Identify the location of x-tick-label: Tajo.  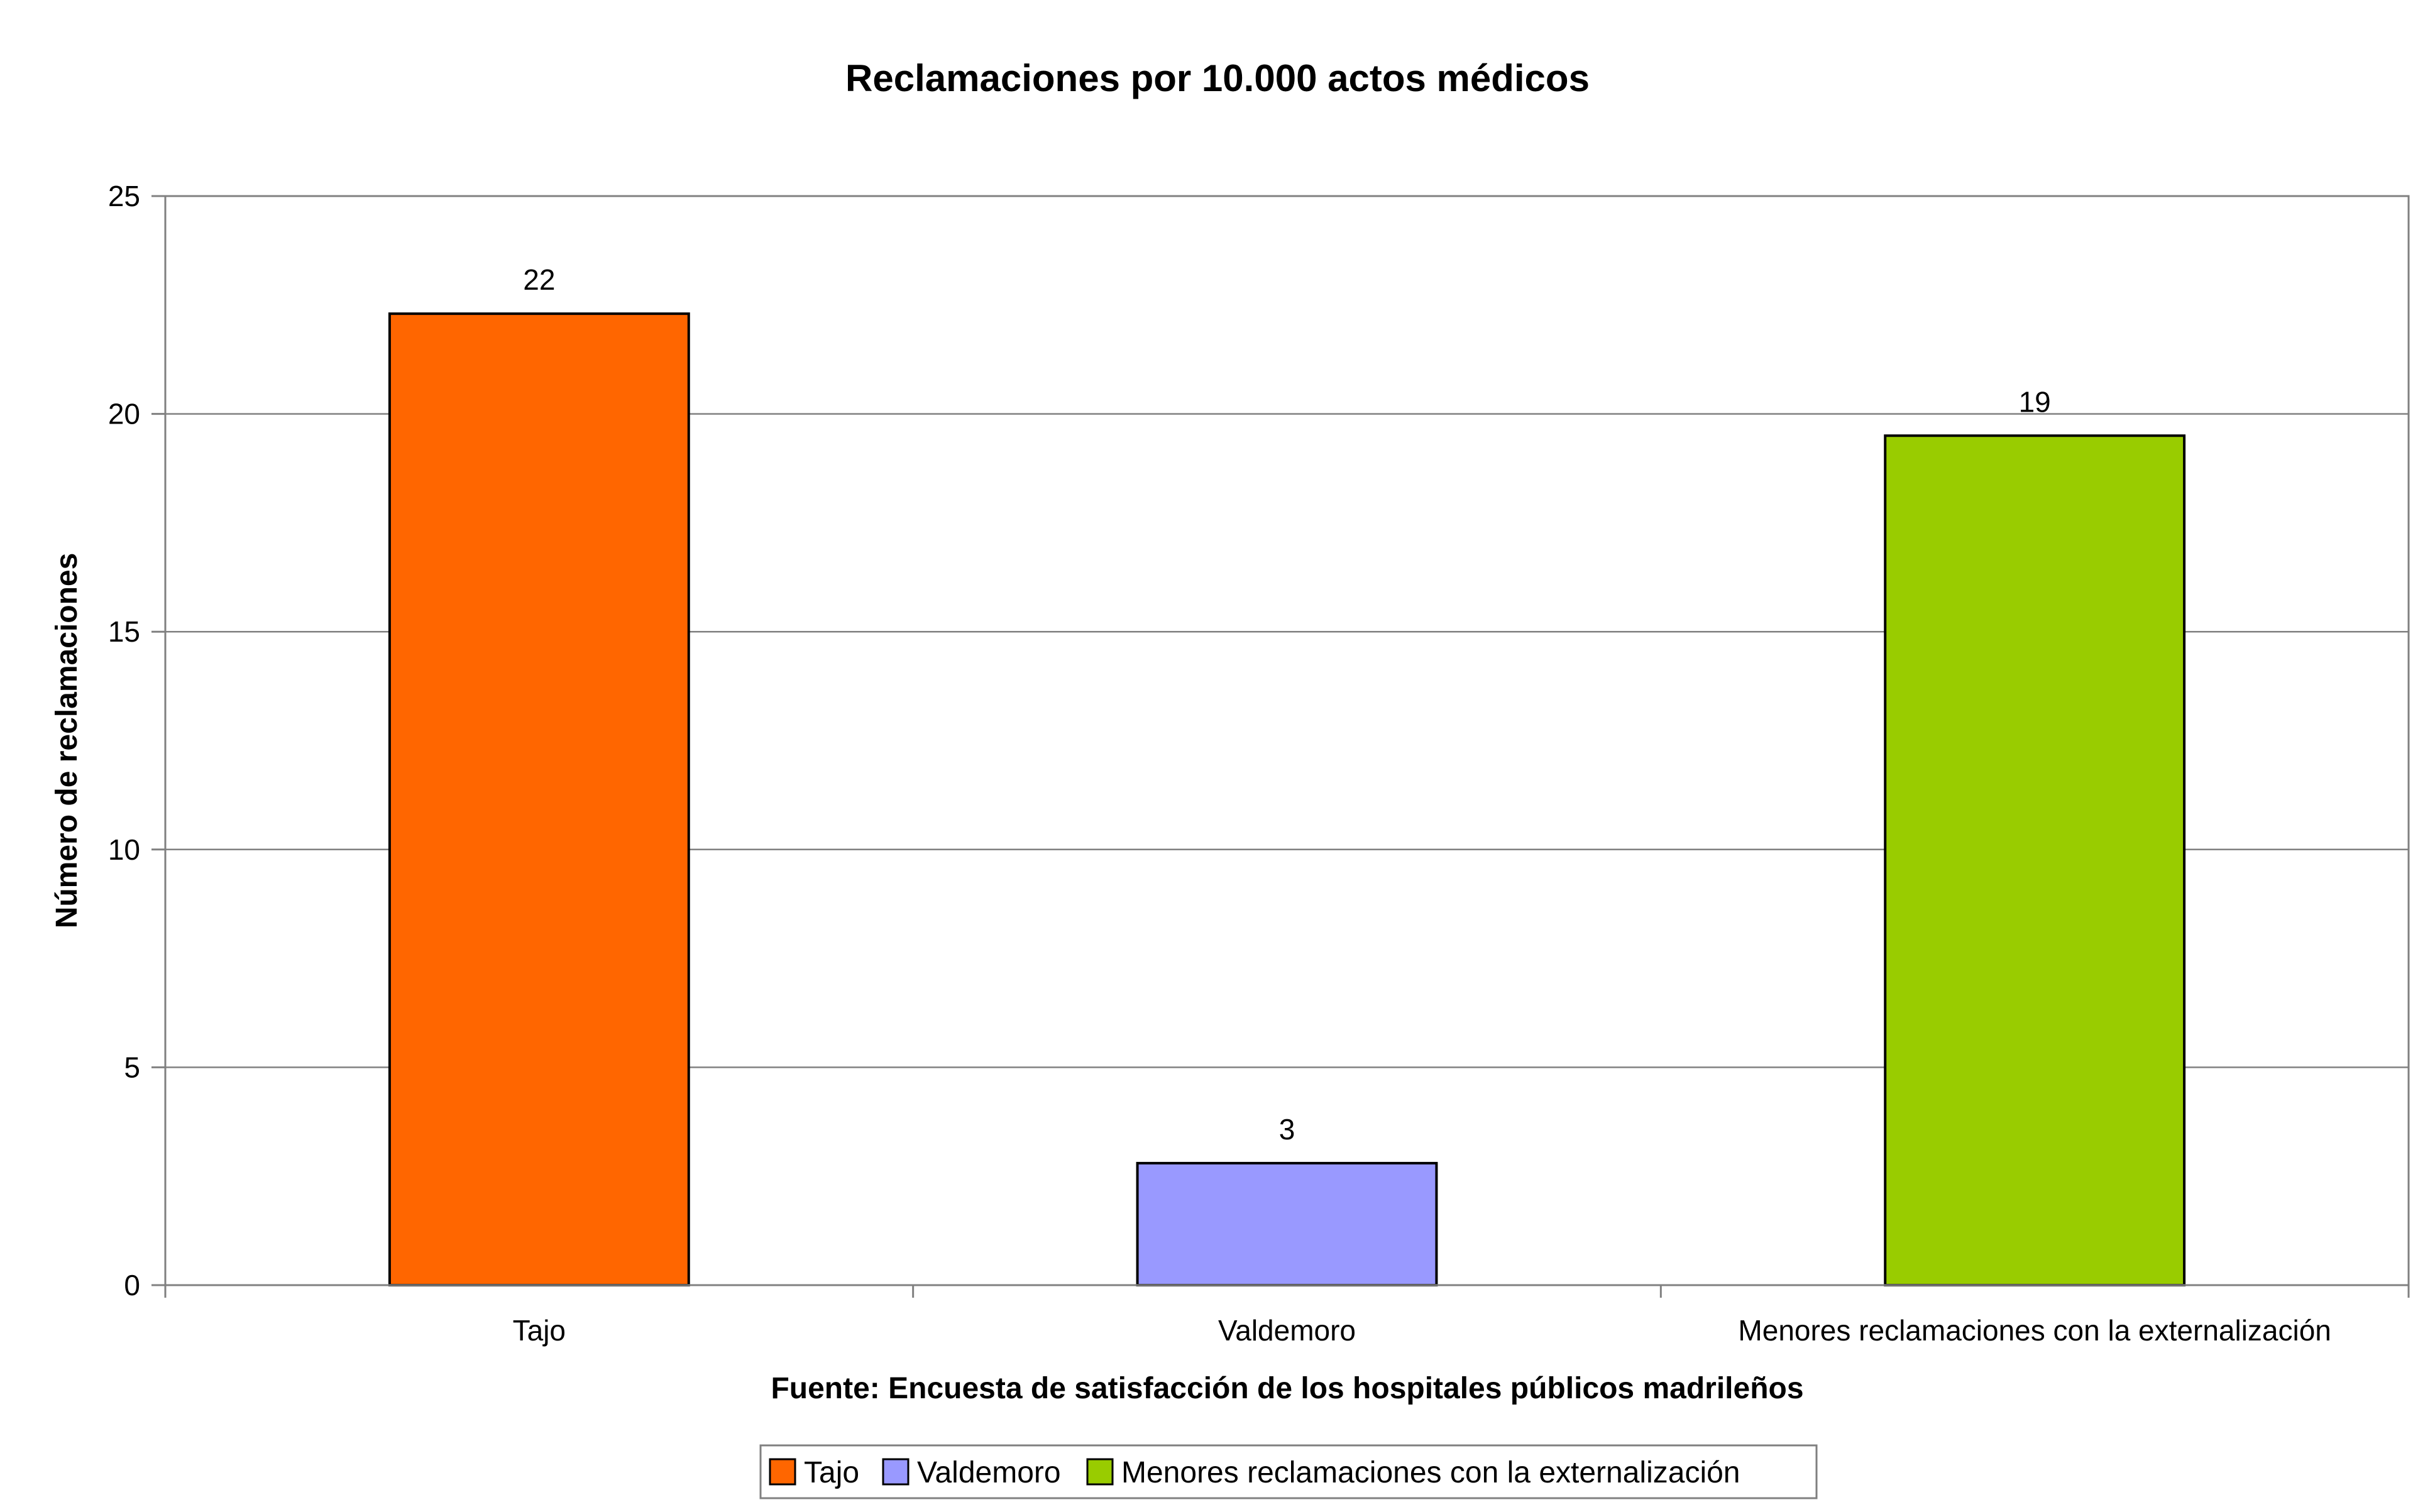
(539, 1331).